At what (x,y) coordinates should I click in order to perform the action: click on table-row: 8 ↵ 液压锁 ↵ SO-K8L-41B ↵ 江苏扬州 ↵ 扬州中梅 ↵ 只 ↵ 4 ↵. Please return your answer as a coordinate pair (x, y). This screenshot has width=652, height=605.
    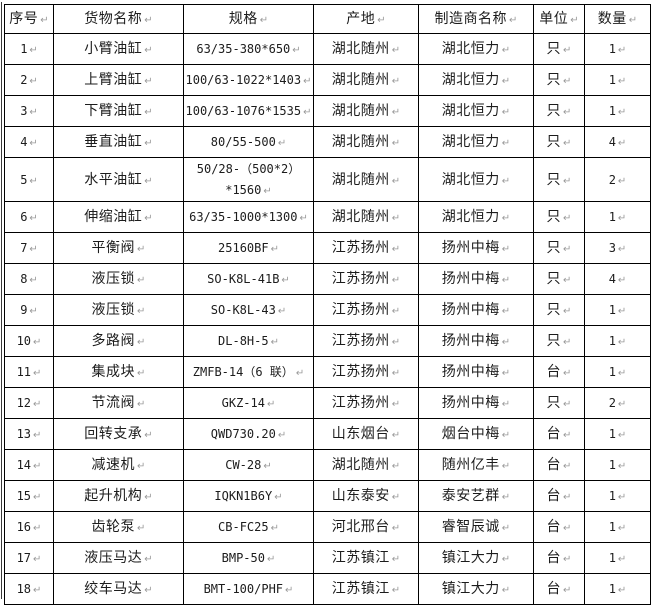
    Looking at the image, I should click on (327, 279).